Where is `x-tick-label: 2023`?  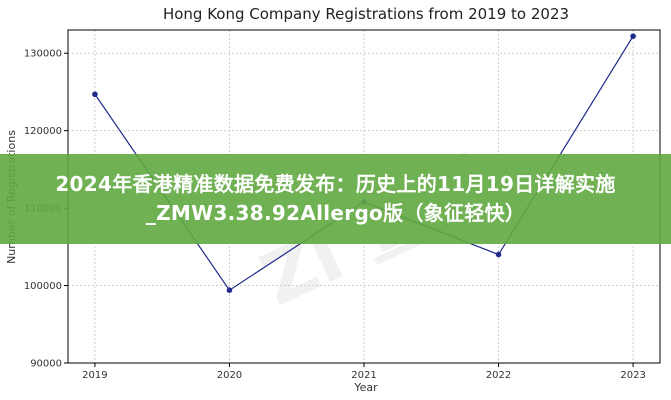
x-tick-label: 2023 is located at coordinates (632, 375).